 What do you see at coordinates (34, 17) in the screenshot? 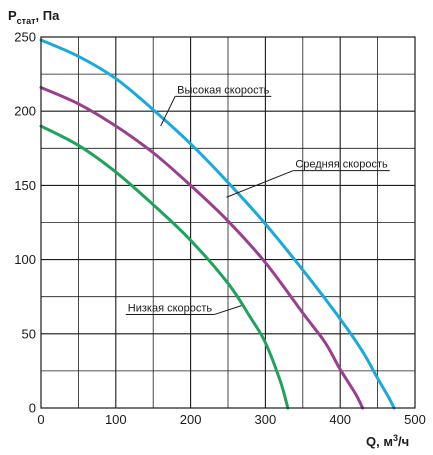
I see `y-axis-label: Pстат, Па` at bounding box center [34, 17].